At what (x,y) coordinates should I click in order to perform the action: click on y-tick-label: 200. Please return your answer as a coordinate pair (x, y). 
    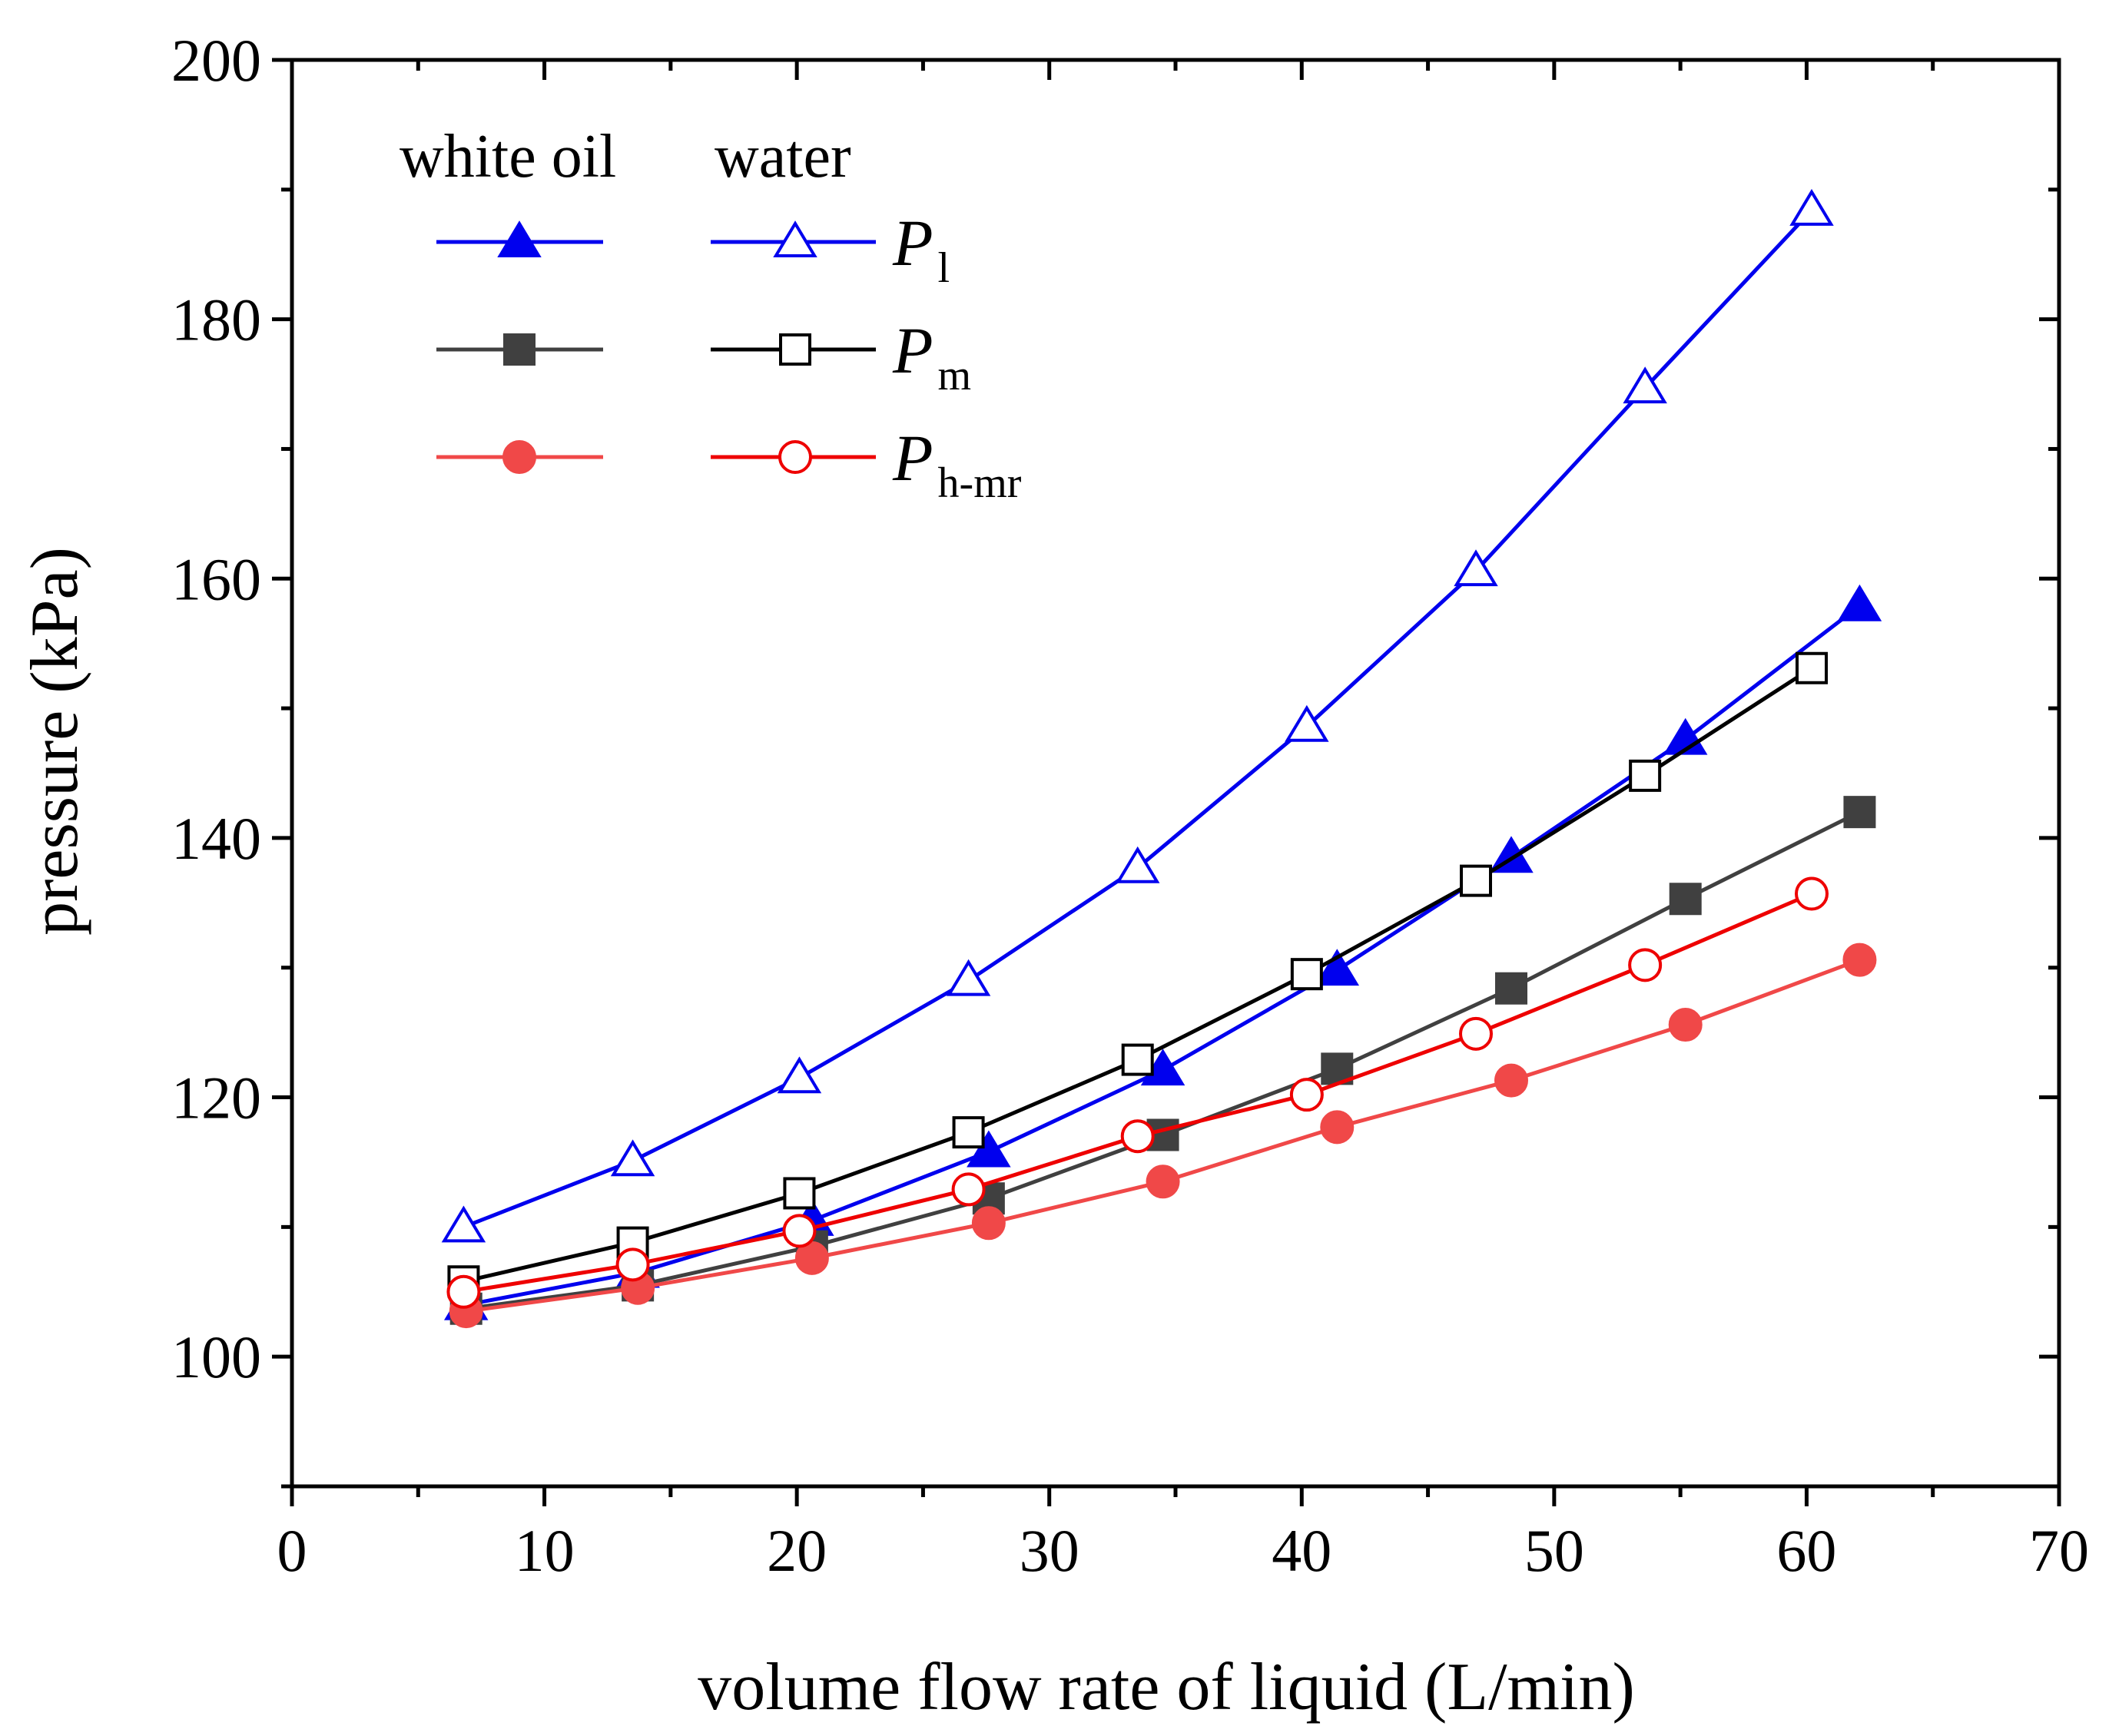
    Looking at the image, I should click on (216, 60).